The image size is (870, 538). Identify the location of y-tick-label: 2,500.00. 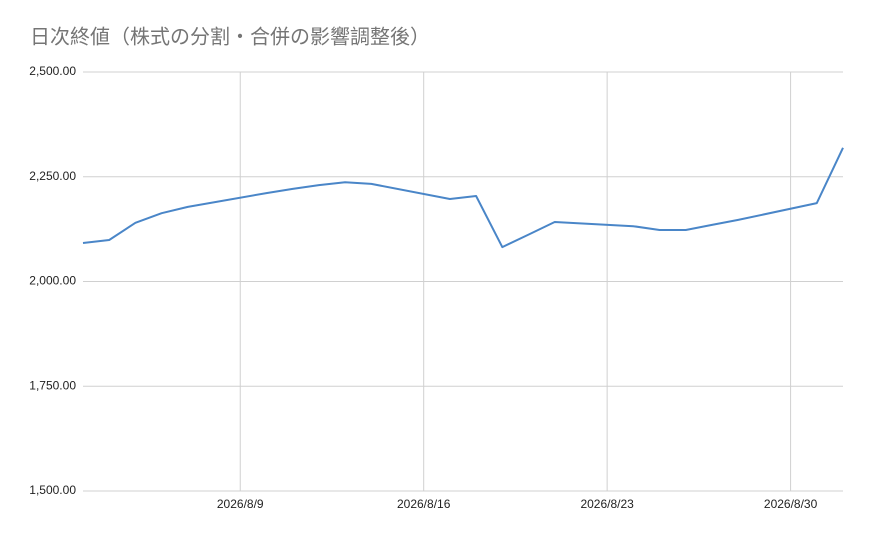
(52, 71).